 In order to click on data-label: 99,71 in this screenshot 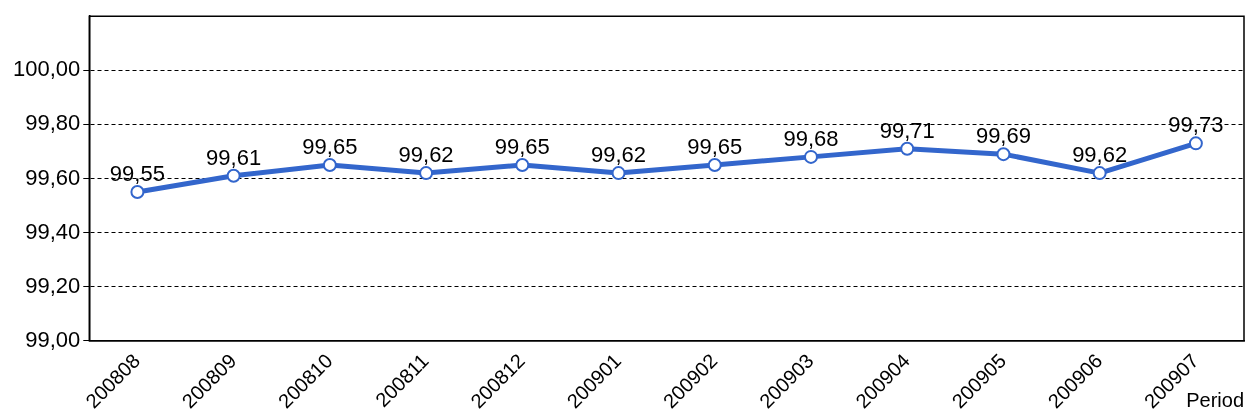, I will do `click(907, 130)`.